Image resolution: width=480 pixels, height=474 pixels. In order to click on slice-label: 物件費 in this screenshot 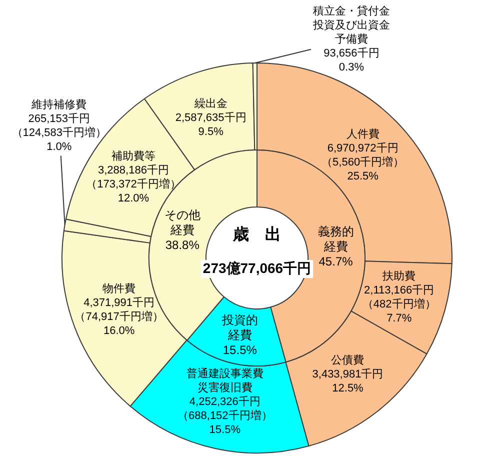, I will do `click(119, 289)`.